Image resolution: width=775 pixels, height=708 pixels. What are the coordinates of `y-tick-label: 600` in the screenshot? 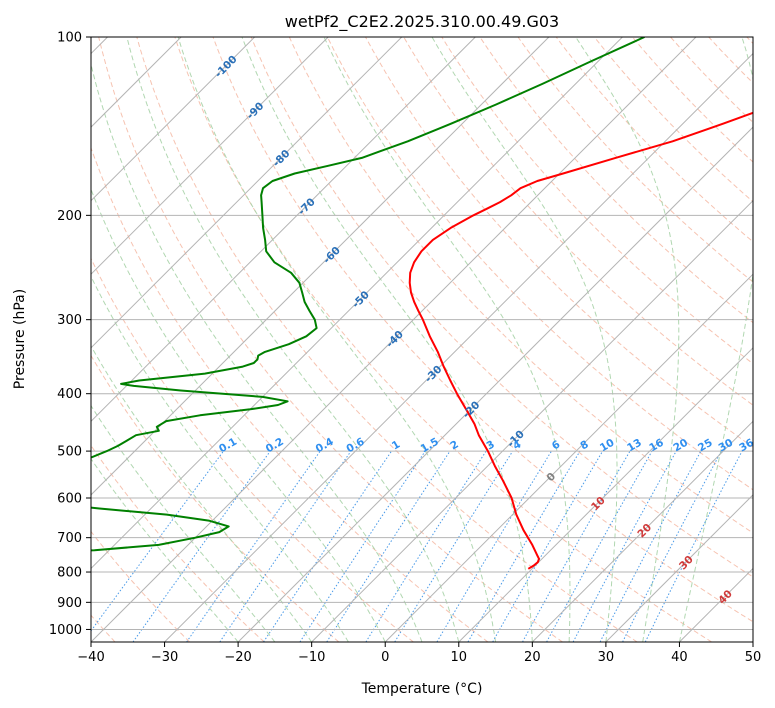 It's located at (69, 499).